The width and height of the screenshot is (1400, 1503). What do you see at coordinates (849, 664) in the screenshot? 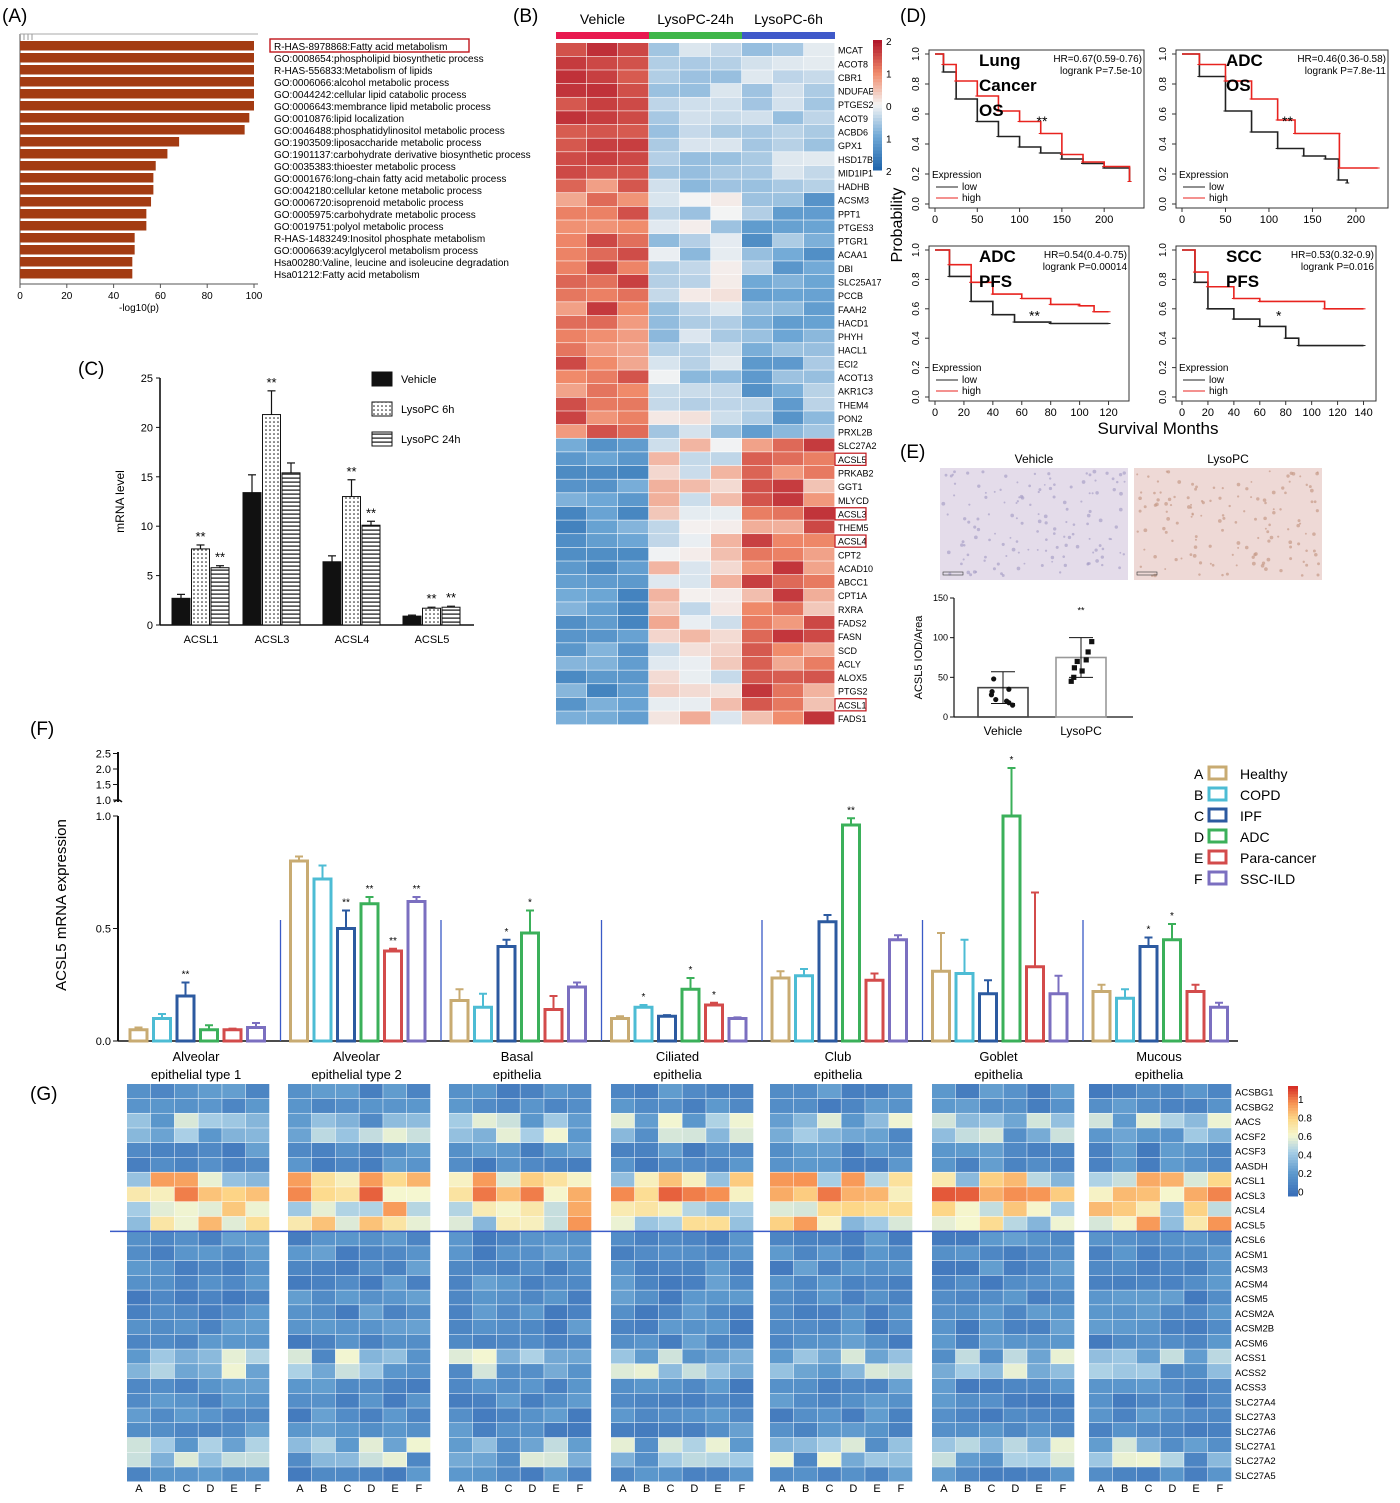
I see `b-row-label: ACLY` at bounding box center [849, 664].